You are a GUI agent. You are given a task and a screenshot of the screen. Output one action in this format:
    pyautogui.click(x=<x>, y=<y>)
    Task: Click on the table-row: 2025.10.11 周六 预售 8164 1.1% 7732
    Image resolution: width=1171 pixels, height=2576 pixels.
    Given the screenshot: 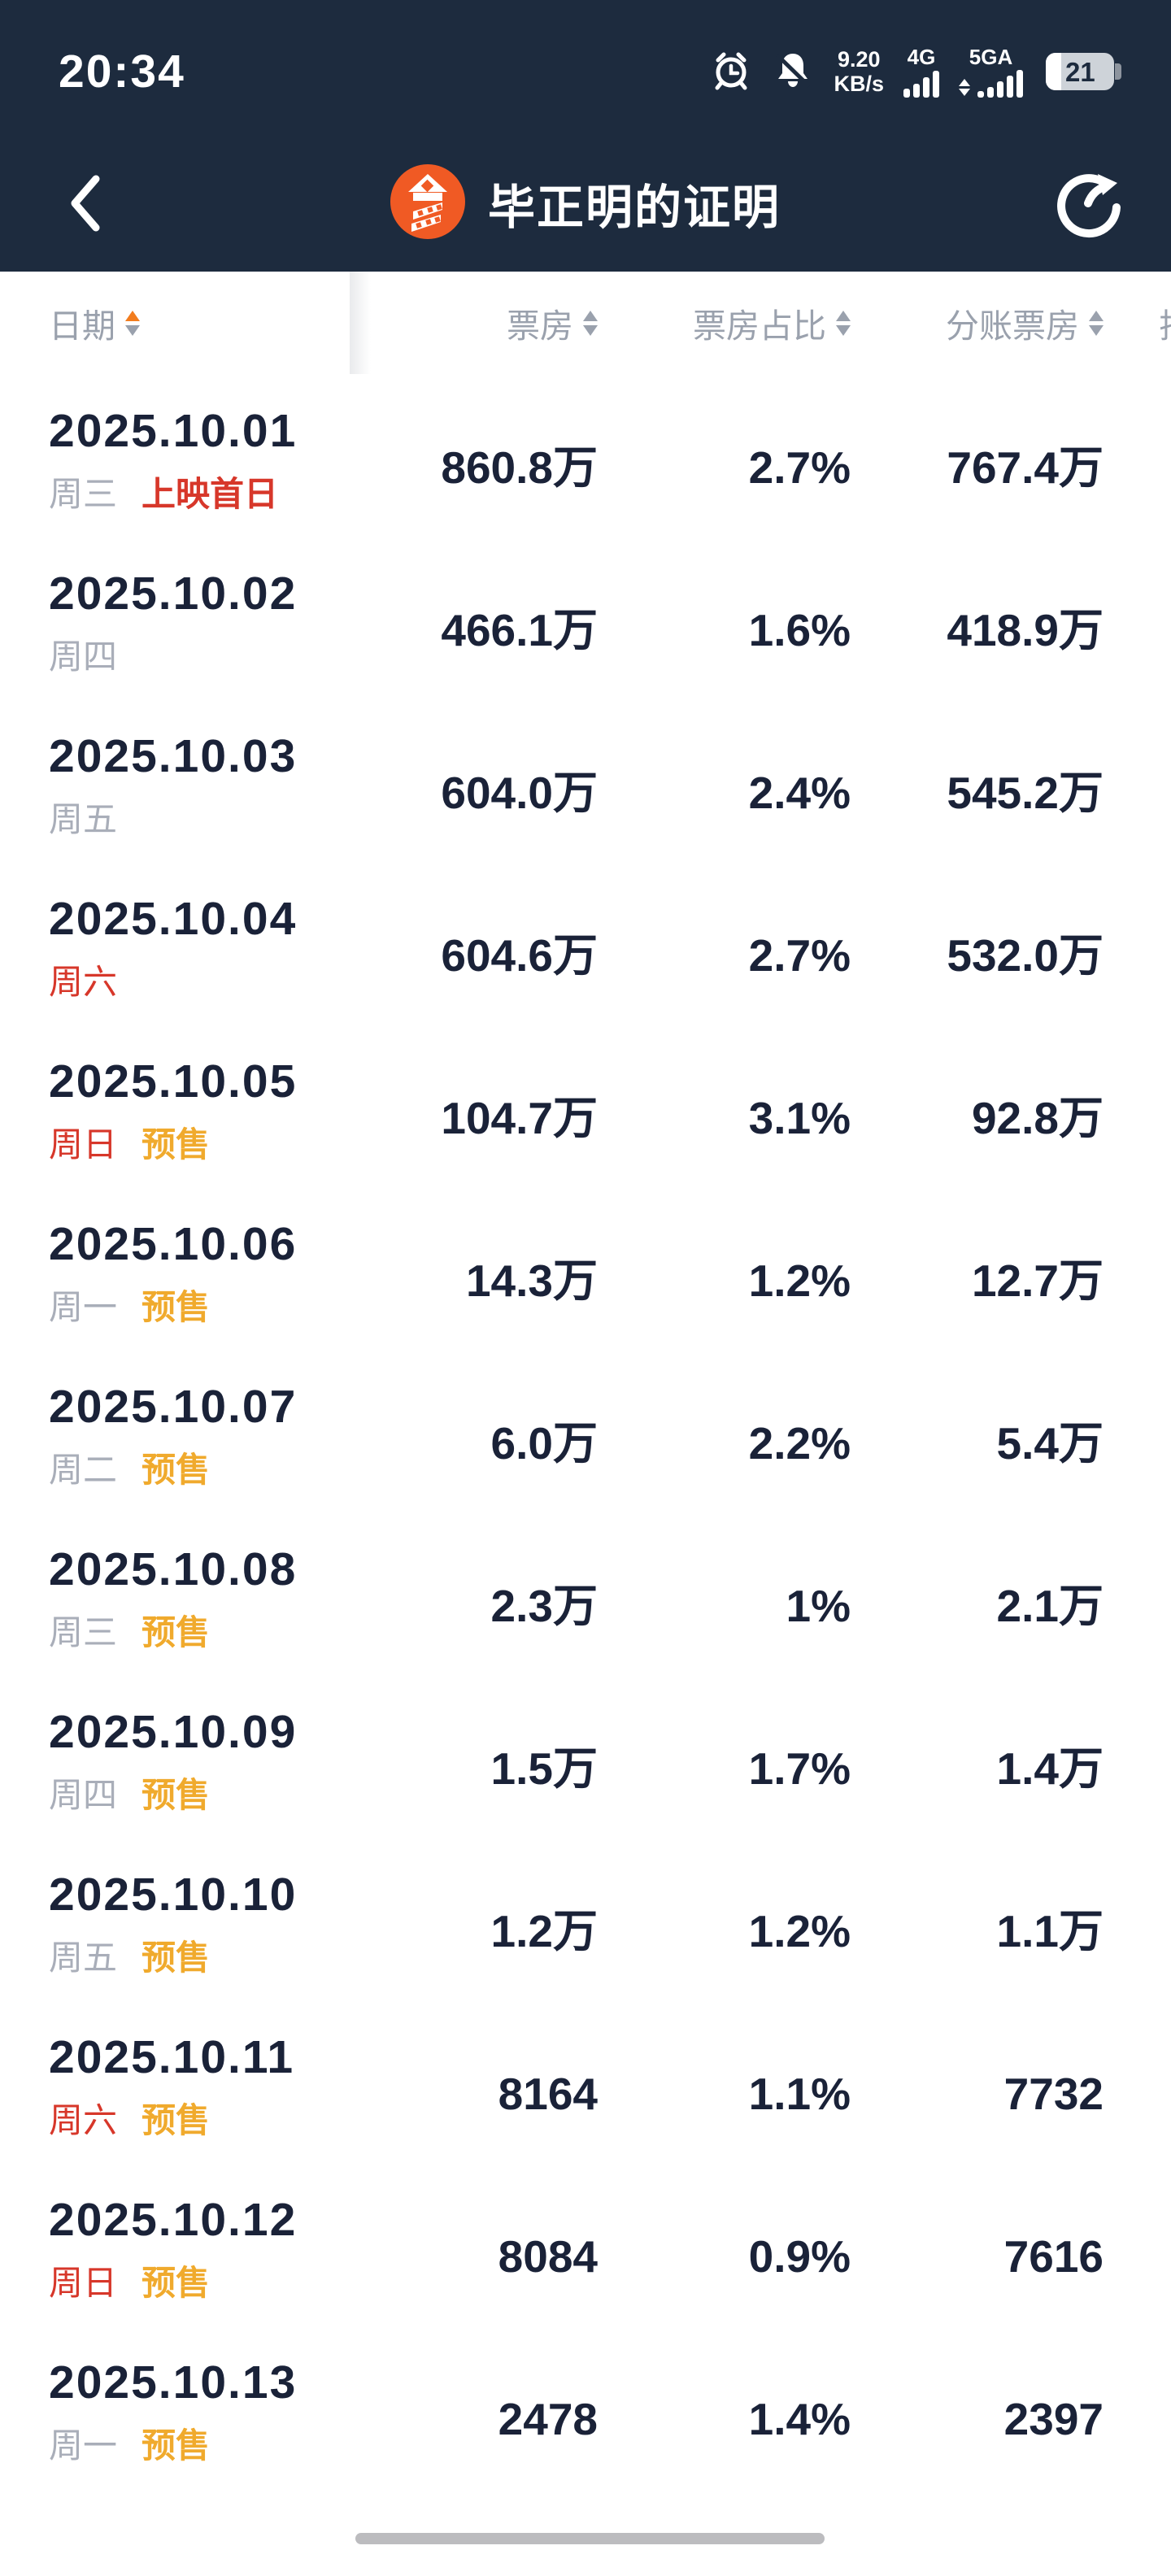 What is the action you would take?
    pyautogui.click(x=585, y=2082)
    